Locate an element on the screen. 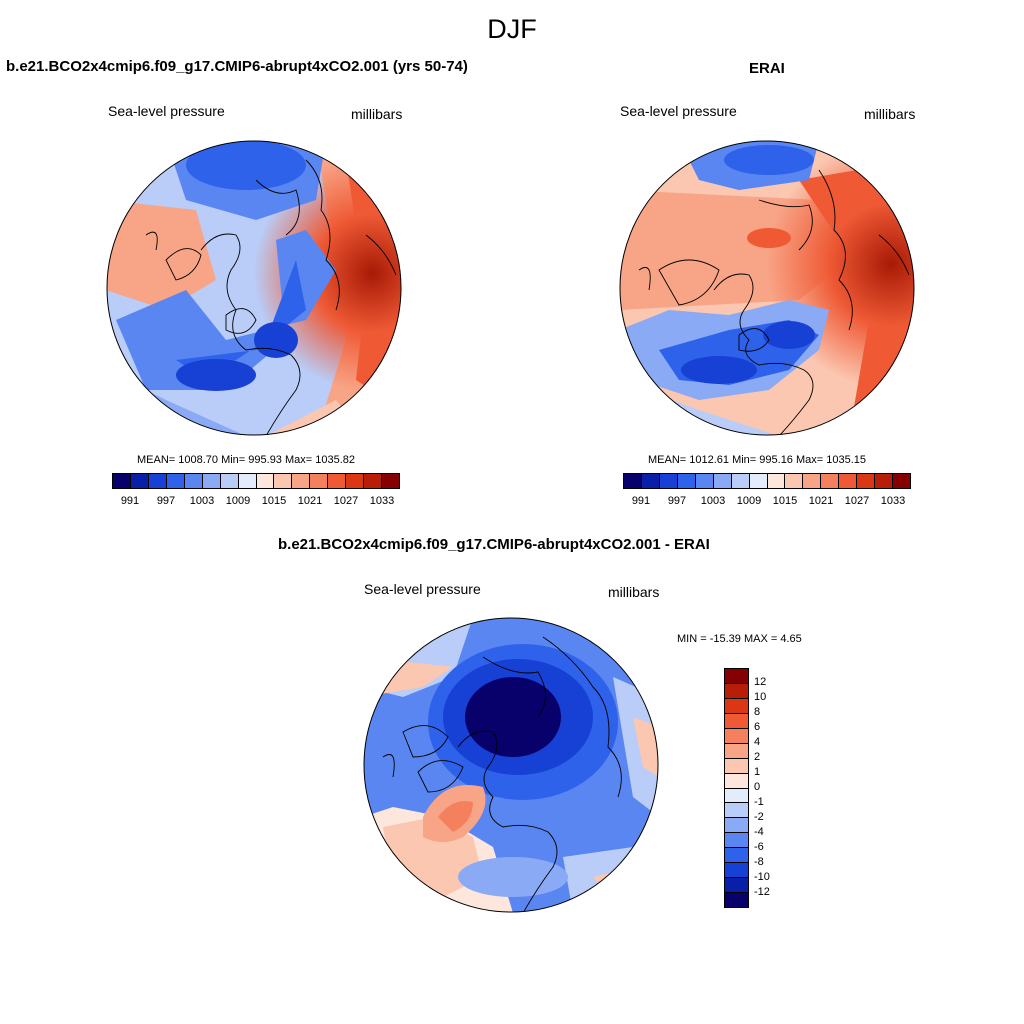 This screenshot has width=1024, height=1024. panel-2-colorbar-tick-label: 1033 is located at coordinates (893, 501).